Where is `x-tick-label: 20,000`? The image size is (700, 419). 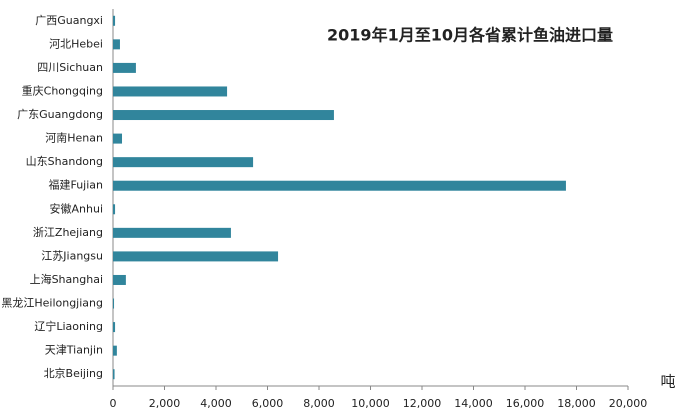
x-tick-label: 20,000 is located at coordinates (628, 403).